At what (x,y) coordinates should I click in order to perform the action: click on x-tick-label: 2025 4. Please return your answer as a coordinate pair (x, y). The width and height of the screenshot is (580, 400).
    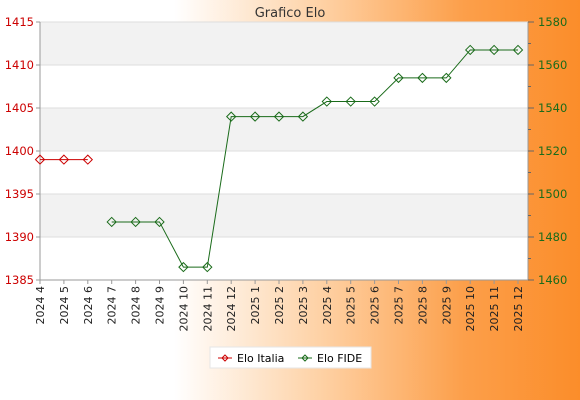
    Looking at the image, I should click on (327, 305).